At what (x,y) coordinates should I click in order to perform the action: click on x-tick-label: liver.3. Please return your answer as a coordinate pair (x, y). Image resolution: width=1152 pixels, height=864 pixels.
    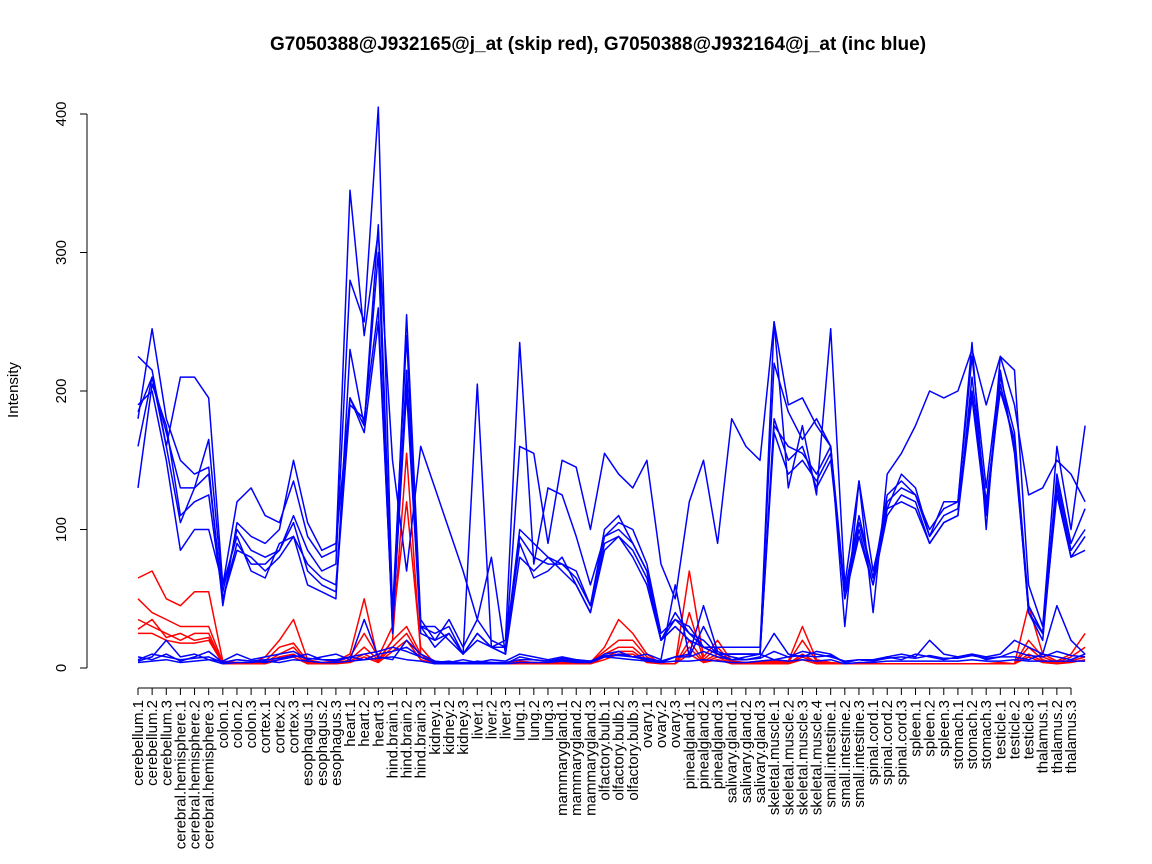
    Looking at the image, I should click on (506, 719).